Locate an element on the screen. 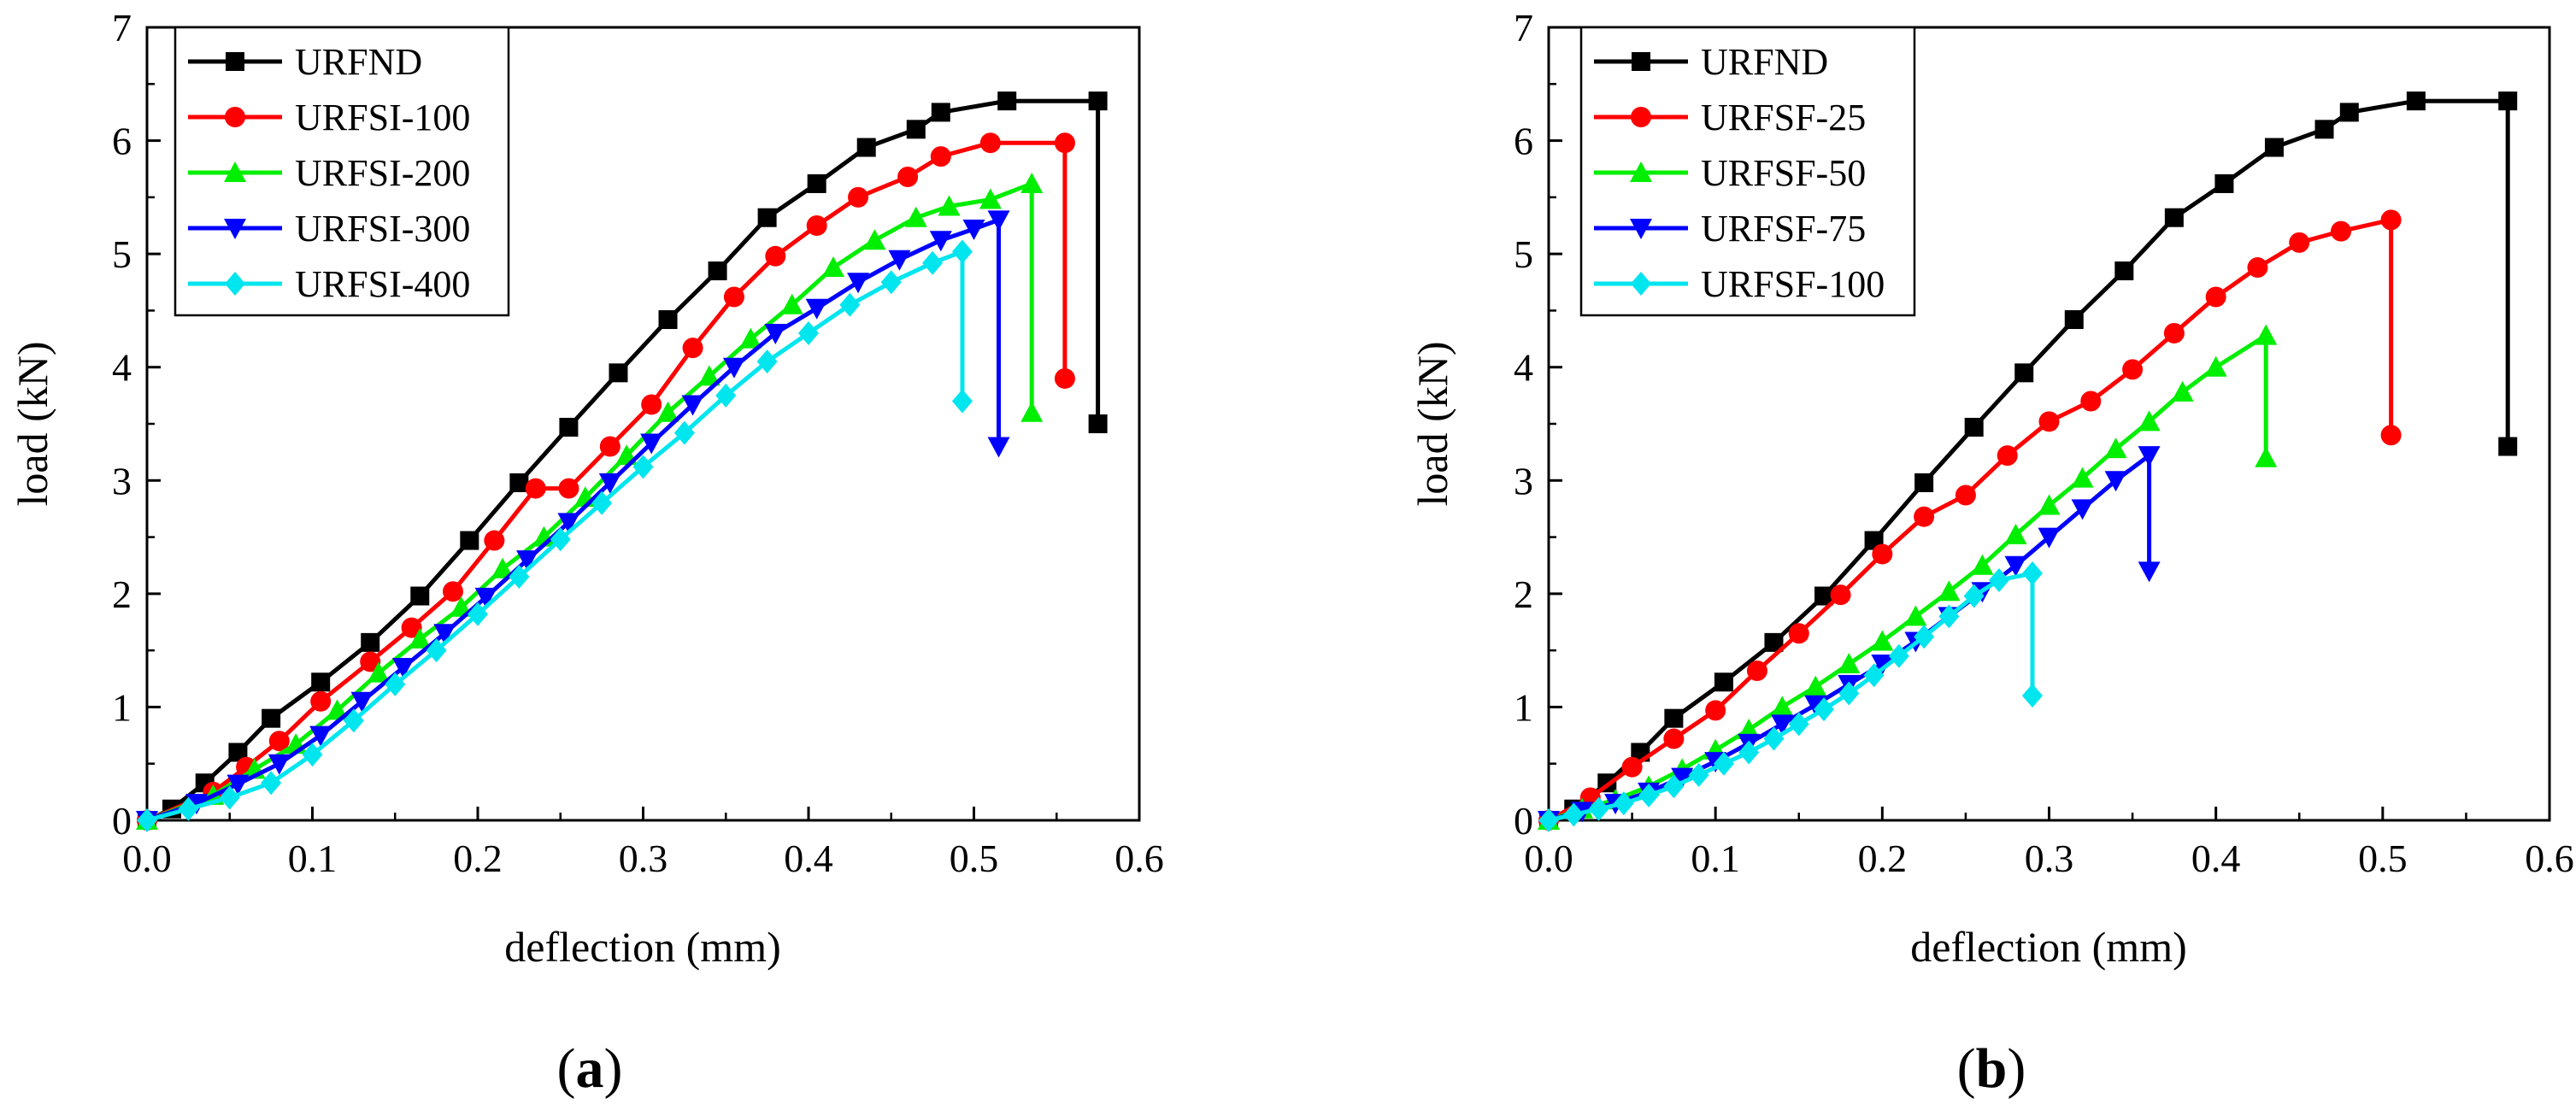 This screenshot has height=1104, width=2576. y-axis-title: load (kN) is located at coordinates (32, 425).